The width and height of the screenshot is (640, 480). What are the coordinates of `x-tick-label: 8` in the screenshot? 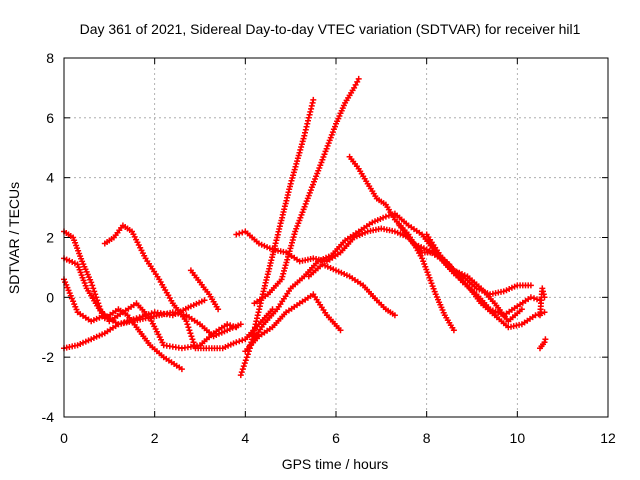 It's located at (427, 438).